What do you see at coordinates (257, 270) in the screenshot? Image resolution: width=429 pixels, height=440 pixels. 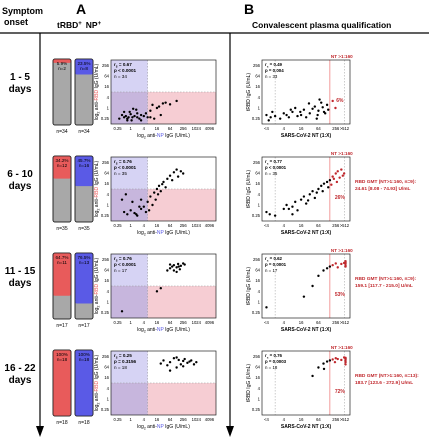 I see `b-ytick-label: 64` at bounding box center [257, 270].